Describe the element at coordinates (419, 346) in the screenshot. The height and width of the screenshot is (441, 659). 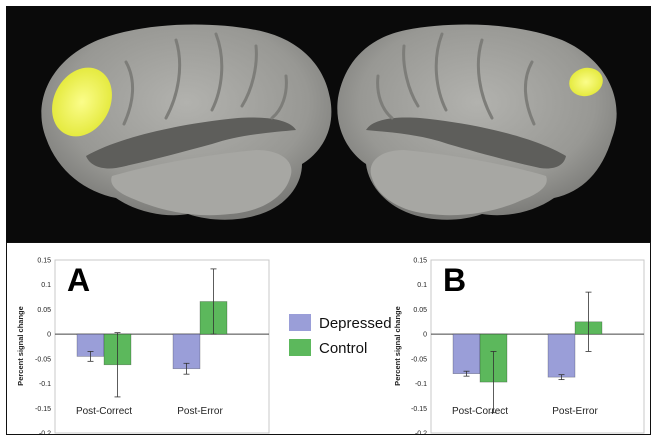
I see `panel-b-y-ticks: 0.15 0.1 0.05 0 -0.05 -0.1 -0.15 -0.2` at that location.